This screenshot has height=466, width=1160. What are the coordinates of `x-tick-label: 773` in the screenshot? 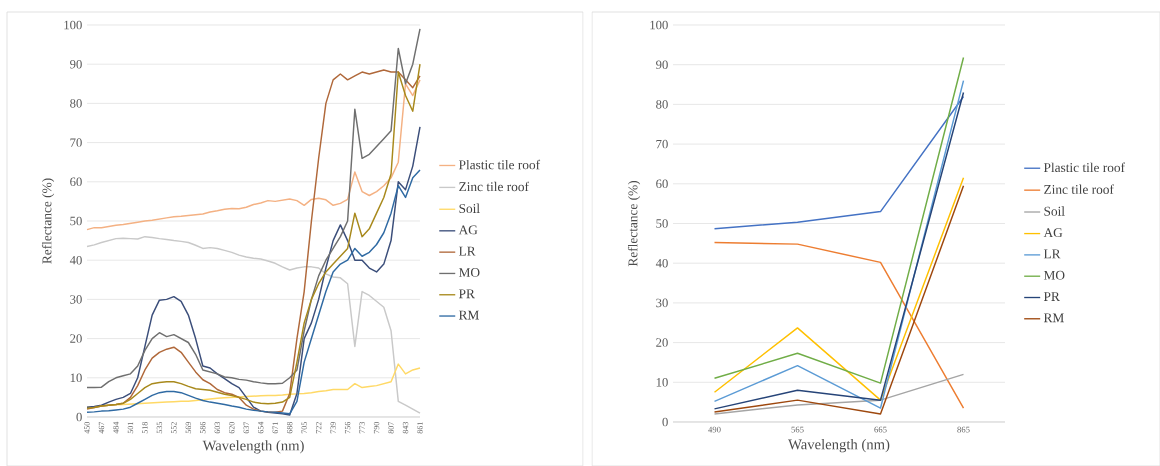 It's located at (362, 428).